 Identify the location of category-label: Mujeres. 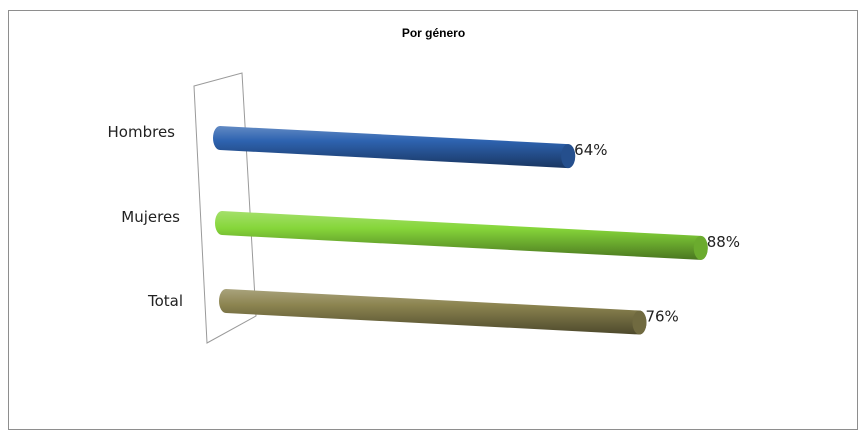
(150, 217).